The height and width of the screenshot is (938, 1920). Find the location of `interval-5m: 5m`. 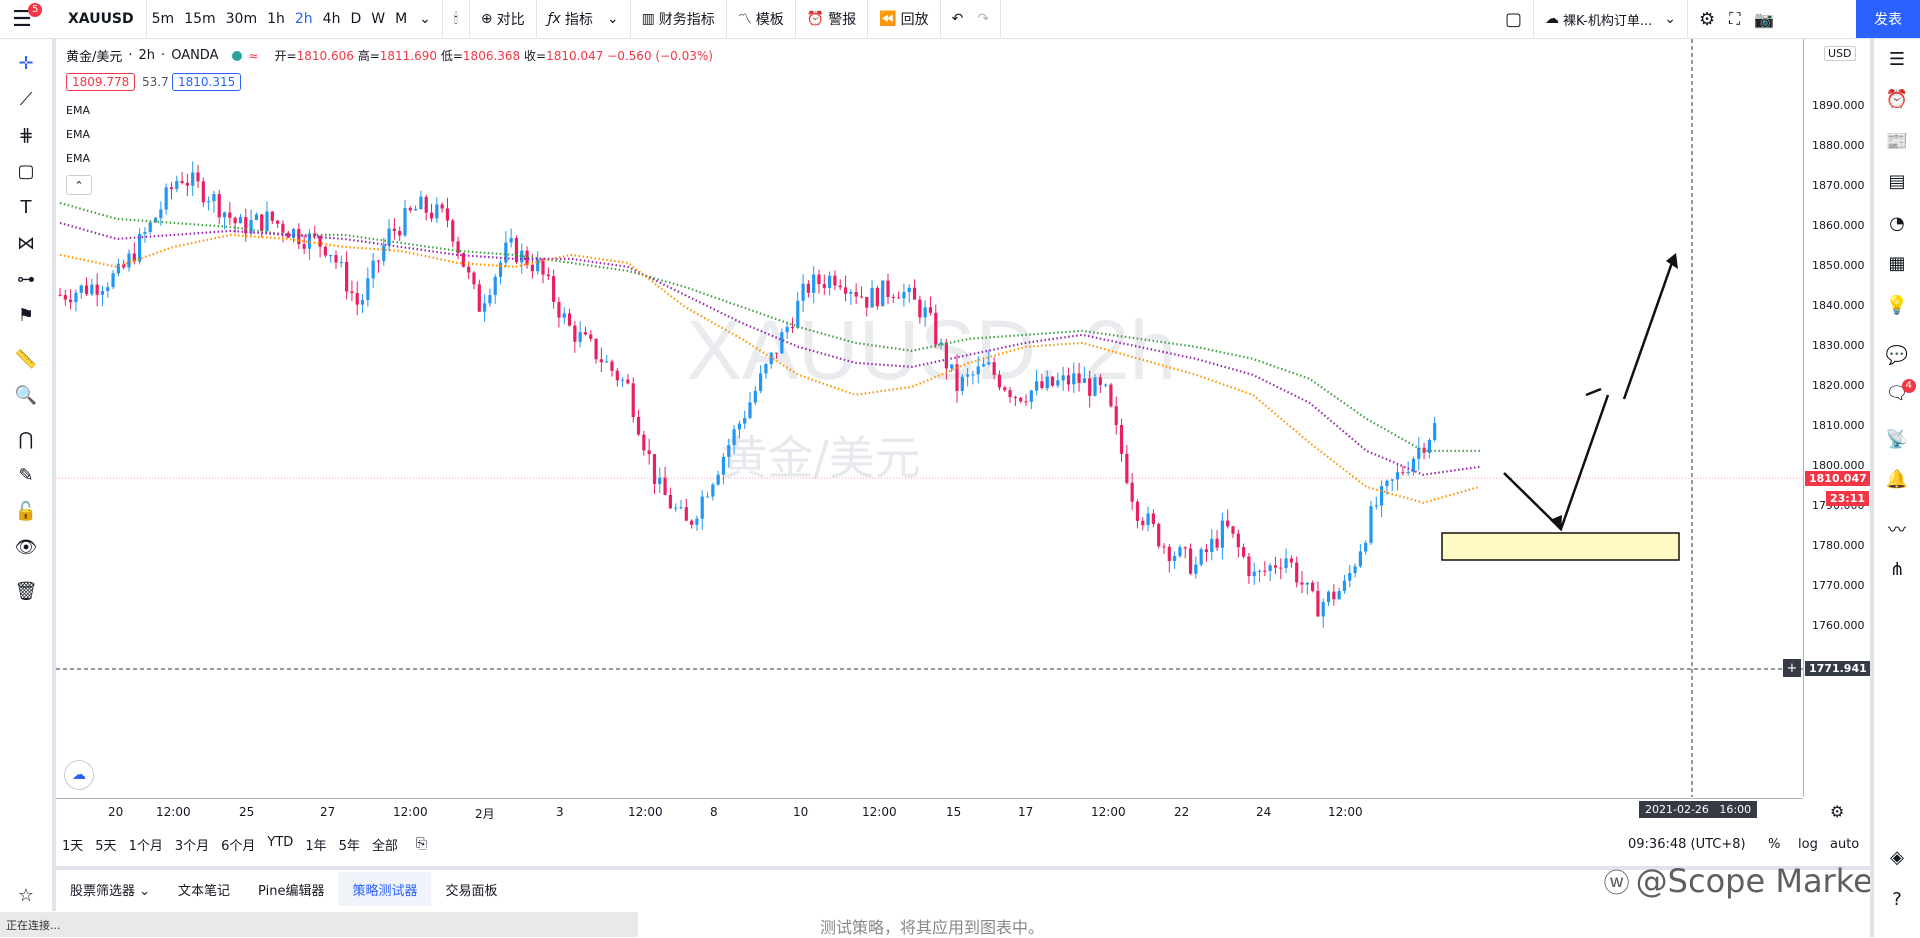

interval-5m: 5m is located at coordinates (163, 19).